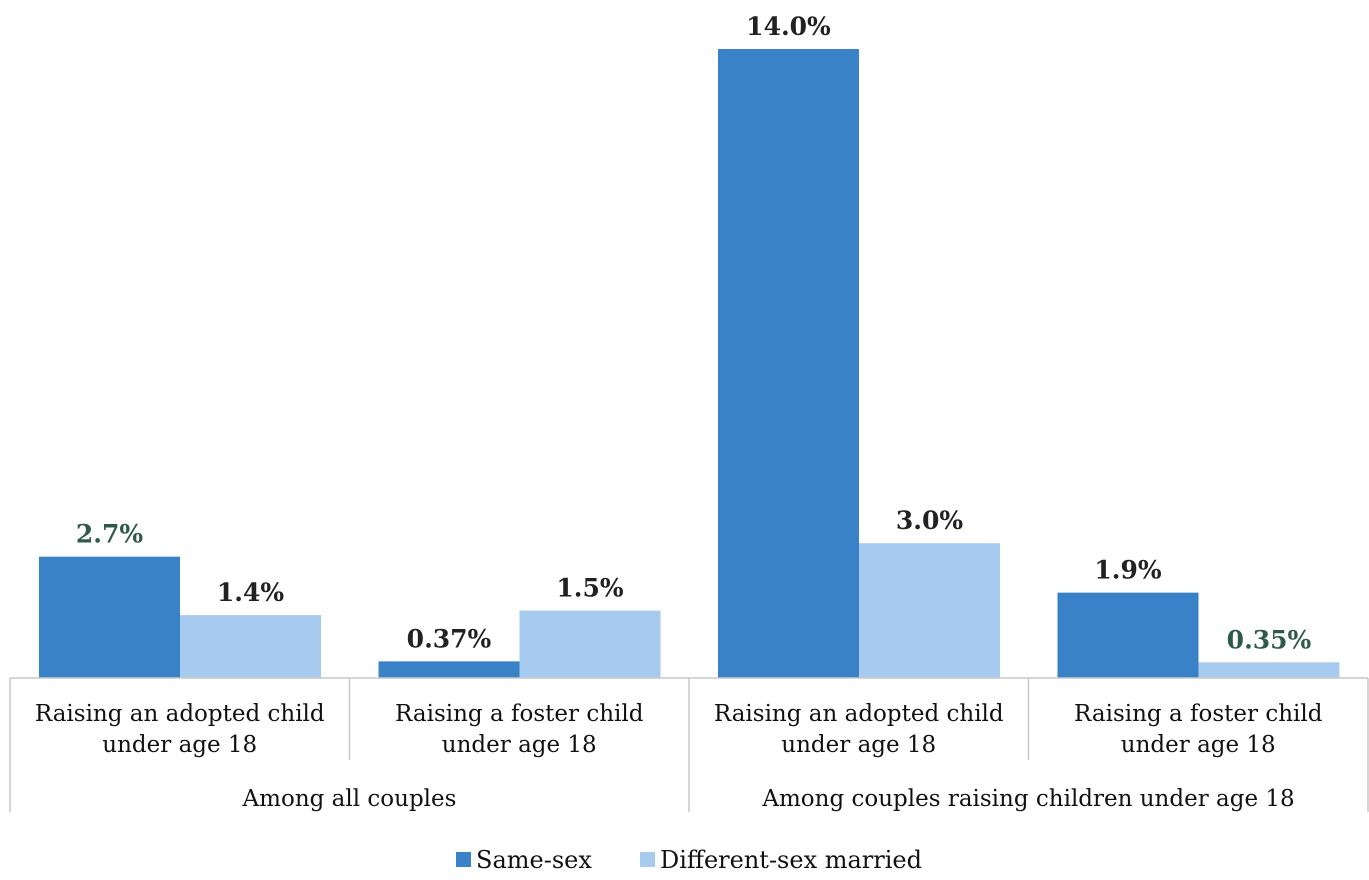  I want to click on data-label: 0.35%, so click(1269, 639).